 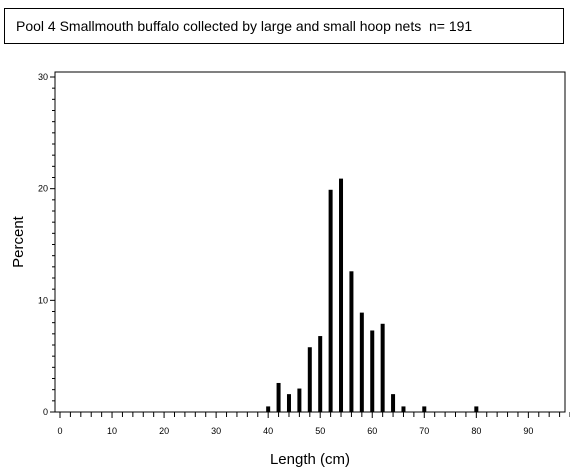 I want to click on x-tick-label: 90, so click(x=528, y=431).